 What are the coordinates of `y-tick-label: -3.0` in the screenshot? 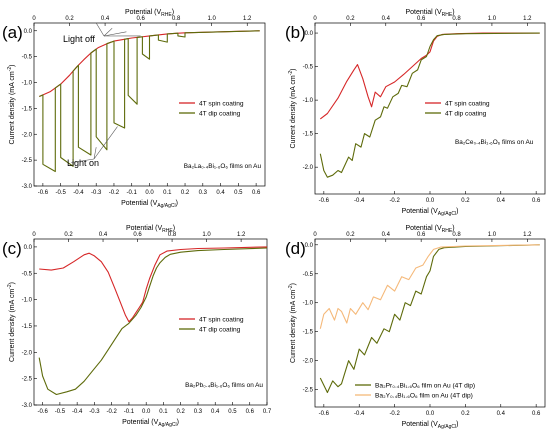 It's located at (27, 187).